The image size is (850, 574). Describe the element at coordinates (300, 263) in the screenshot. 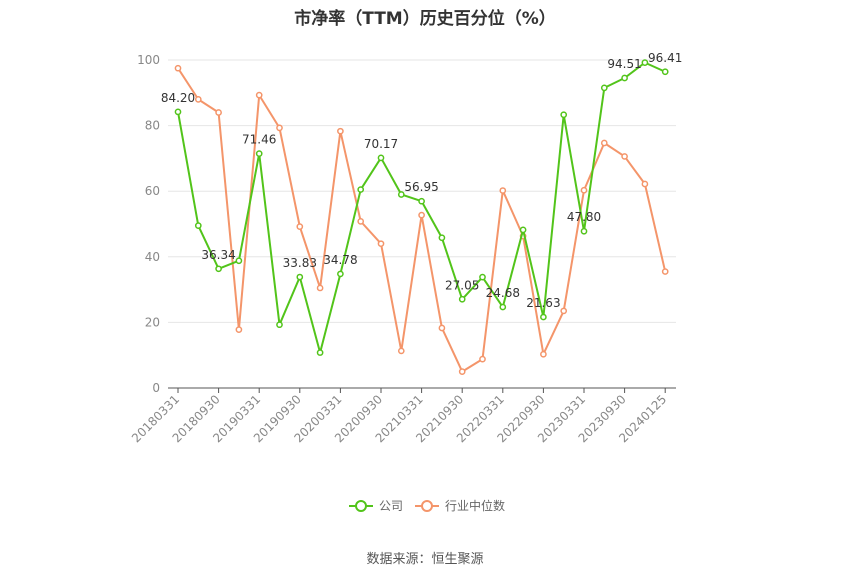

I see `data-label: 33.83` at that location.